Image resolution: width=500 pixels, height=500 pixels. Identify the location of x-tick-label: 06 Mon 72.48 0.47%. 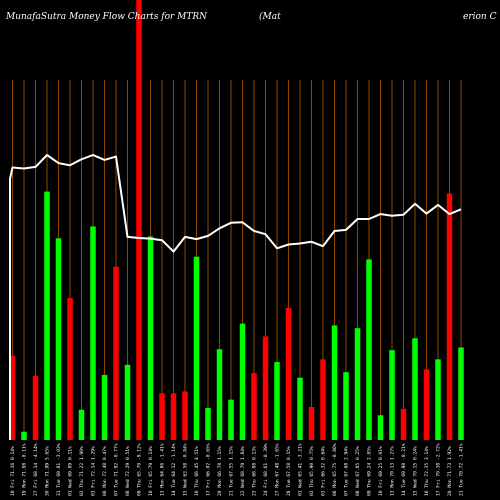
(105, 471).